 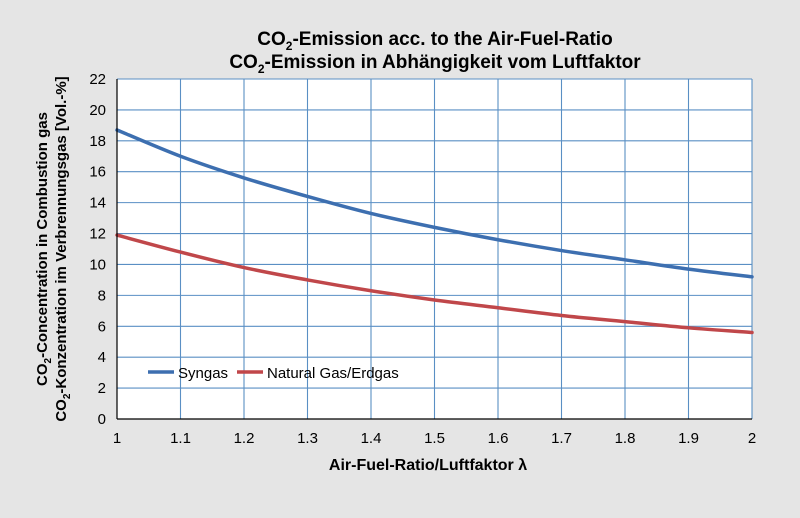 What do you see at coordinates (102, 388) in the screenshot?
I see `y-tick-label: 2` at bounding box center [102, 388].